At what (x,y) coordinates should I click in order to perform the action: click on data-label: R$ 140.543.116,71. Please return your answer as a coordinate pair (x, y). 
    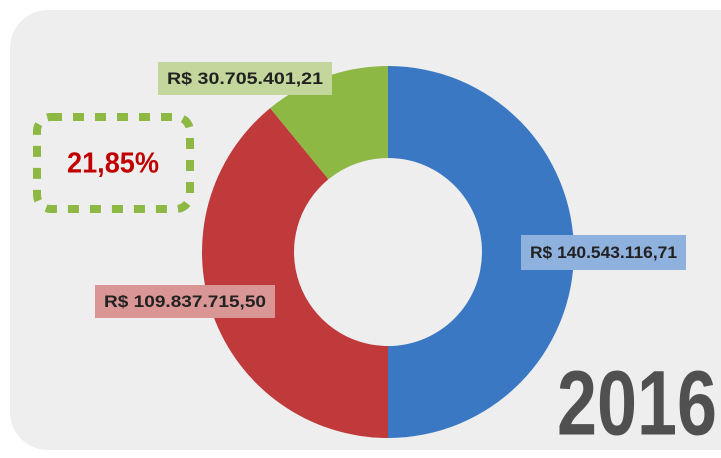
    Looking at the image, I should click on (603, 252).